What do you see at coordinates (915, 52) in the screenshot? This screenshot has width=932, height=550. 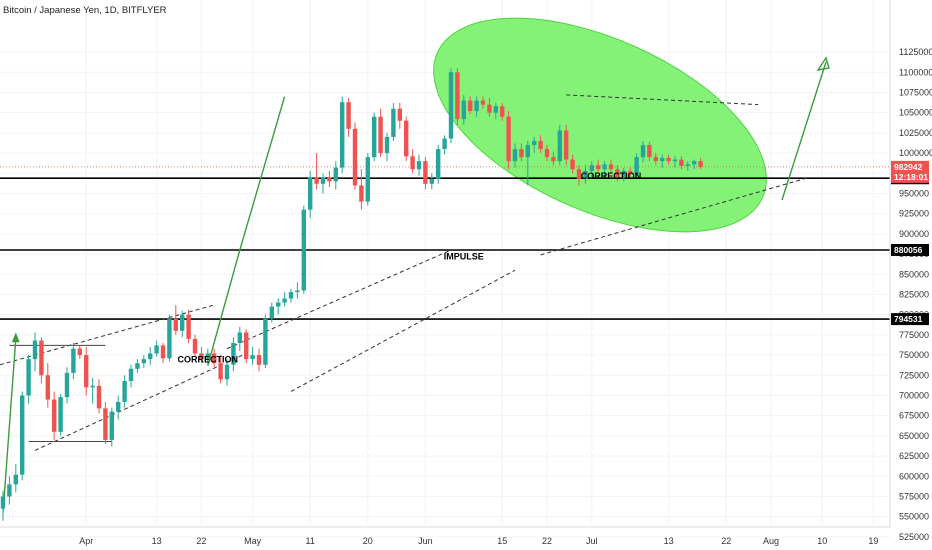 I see `y-tick-label: 1125000` at bounding box center [915, 52].